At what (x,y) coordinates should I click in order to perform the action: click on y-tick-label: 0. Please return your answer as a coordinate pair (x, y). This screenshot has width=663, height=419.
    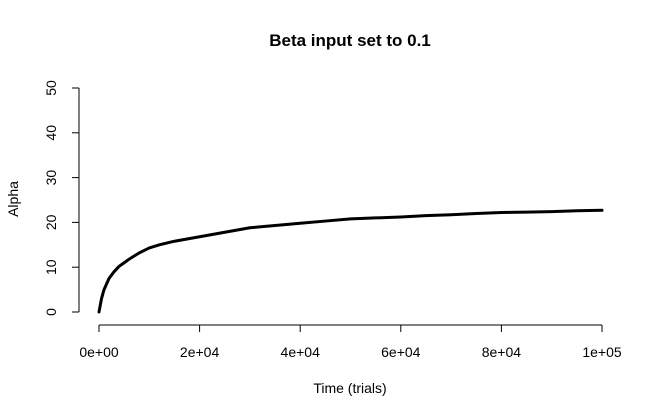
    Looking at the image, I should click on (51, 312).